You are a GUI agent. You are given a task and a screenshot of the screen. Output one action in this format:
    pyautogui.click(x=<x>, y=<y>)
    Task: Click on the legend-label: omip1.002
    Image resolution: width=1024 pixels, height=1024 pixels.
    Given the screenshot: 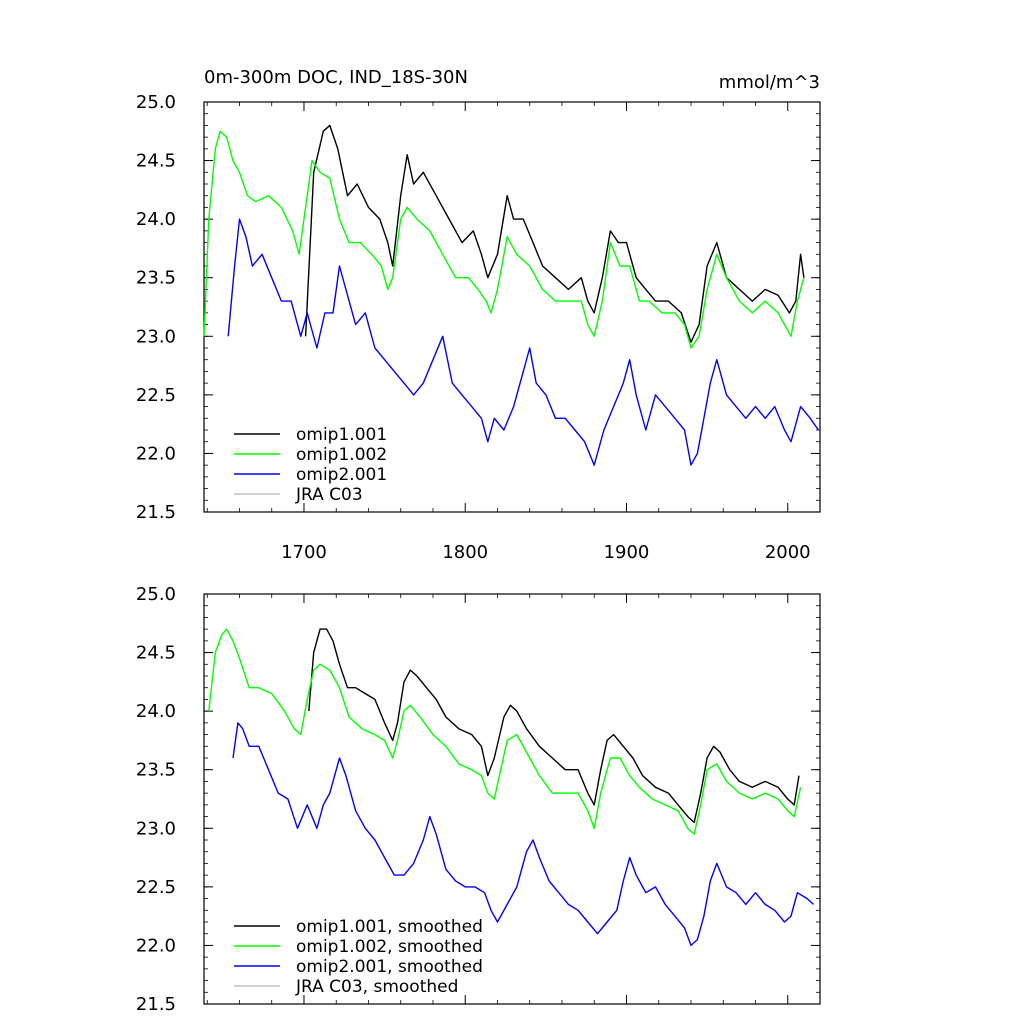 What is the action you would take?
    pyautogui.click(x=341, y=455)
    